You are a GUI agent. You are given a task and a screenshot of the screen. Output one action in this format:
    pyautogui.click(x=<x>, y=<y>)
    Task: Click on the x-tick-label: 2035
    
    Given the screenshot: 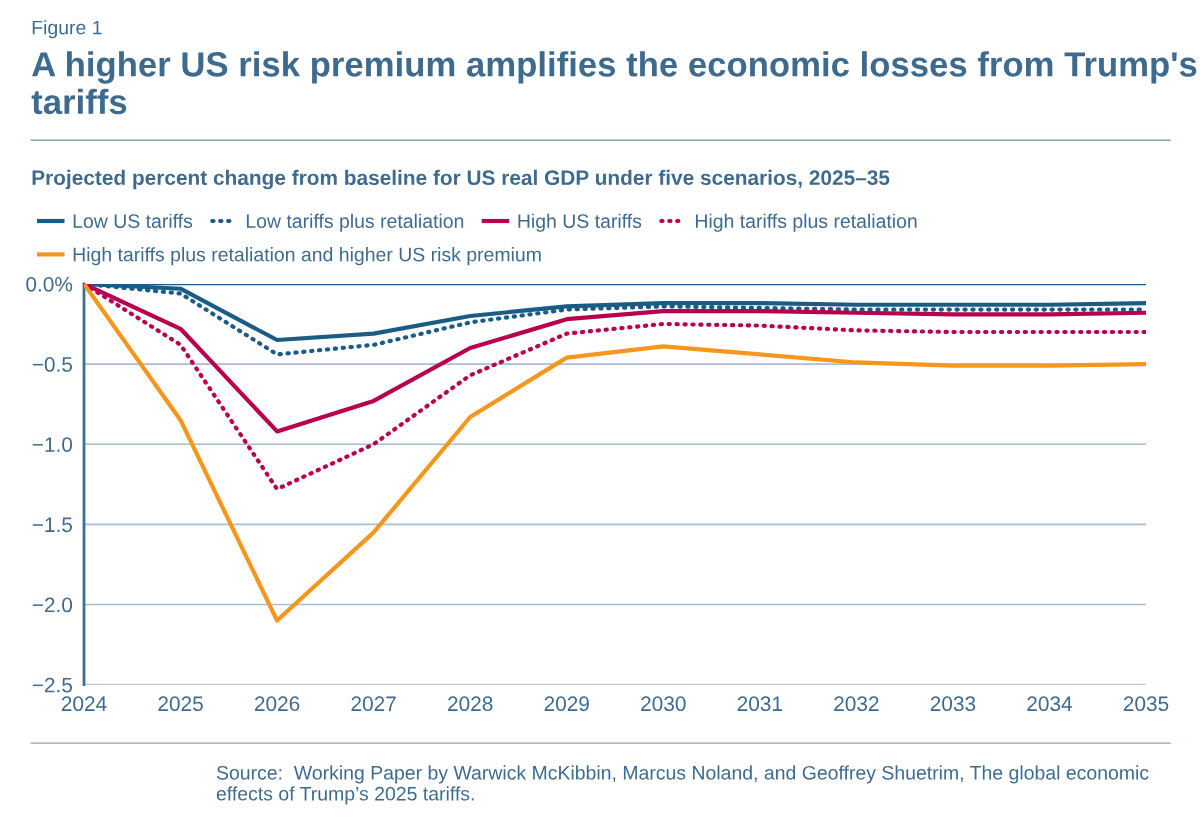 What is the action you would take?
    pyautogui.click(x=1146, y=704)
    